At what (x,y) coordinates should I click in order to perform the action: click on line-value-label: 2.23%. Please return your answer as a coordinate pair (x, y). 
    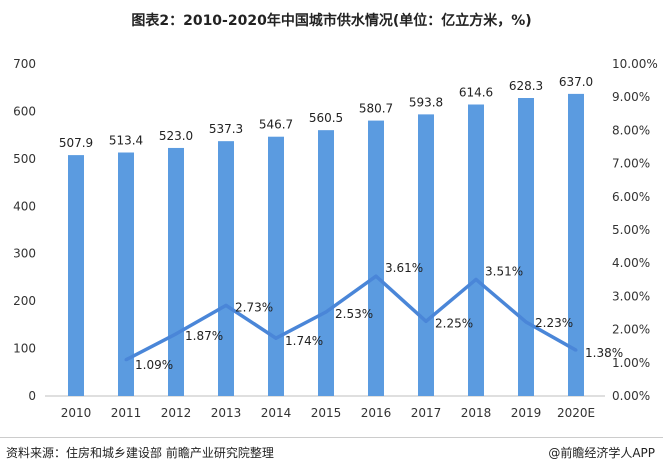
    Looking at the image, I should click on (554, 323).